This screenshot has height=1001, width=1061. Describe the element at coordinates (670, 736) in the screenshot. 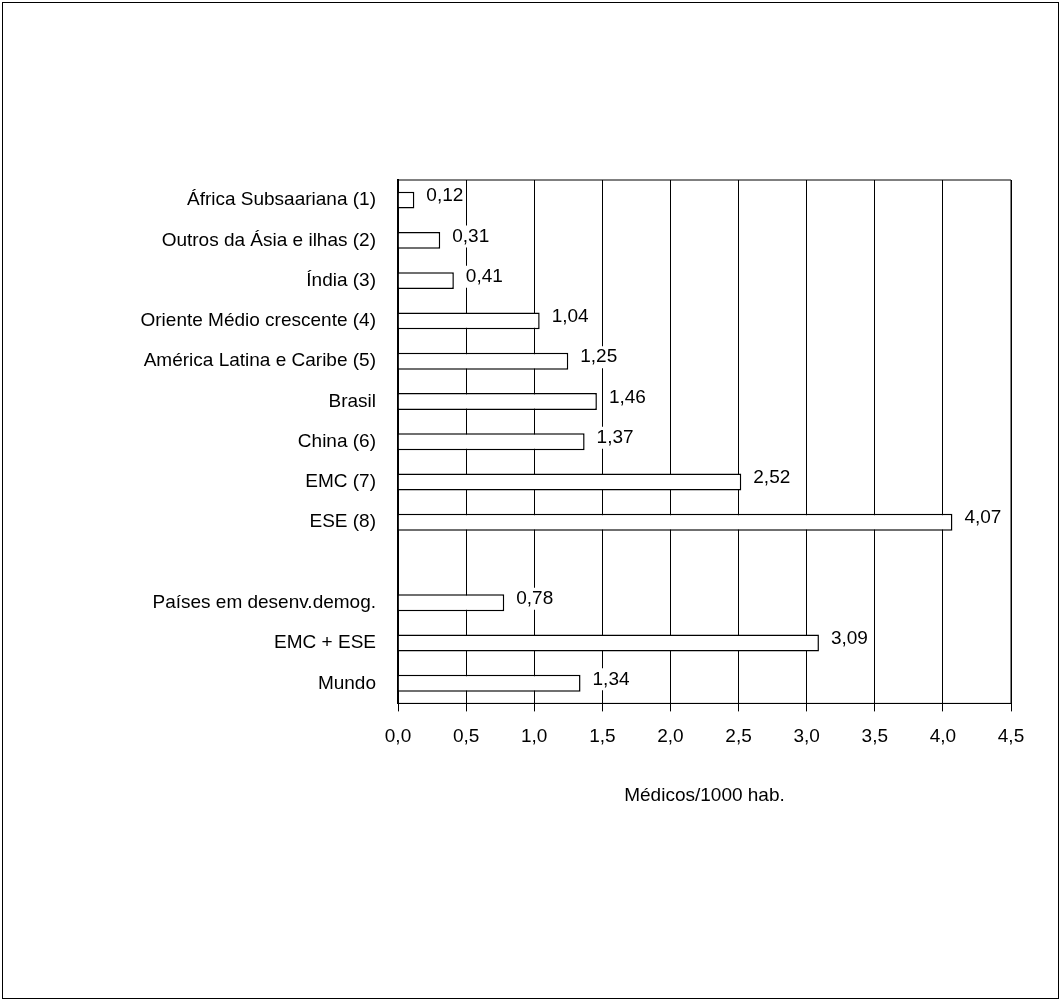

I see `x-tick-label: 2,0` at that location.